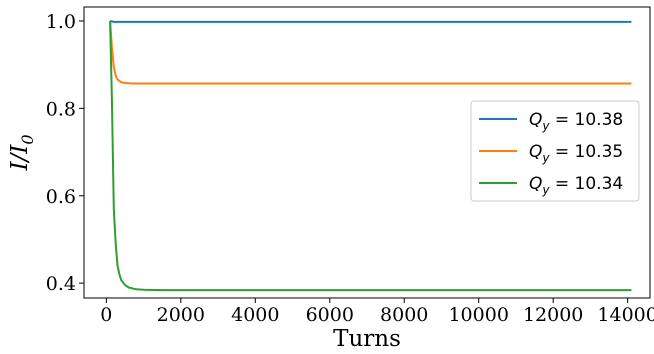 Image resolution: width=654 pixels, height=354 pixels. I want to click on y-axis-label-main: I/I, so click(20, 158).